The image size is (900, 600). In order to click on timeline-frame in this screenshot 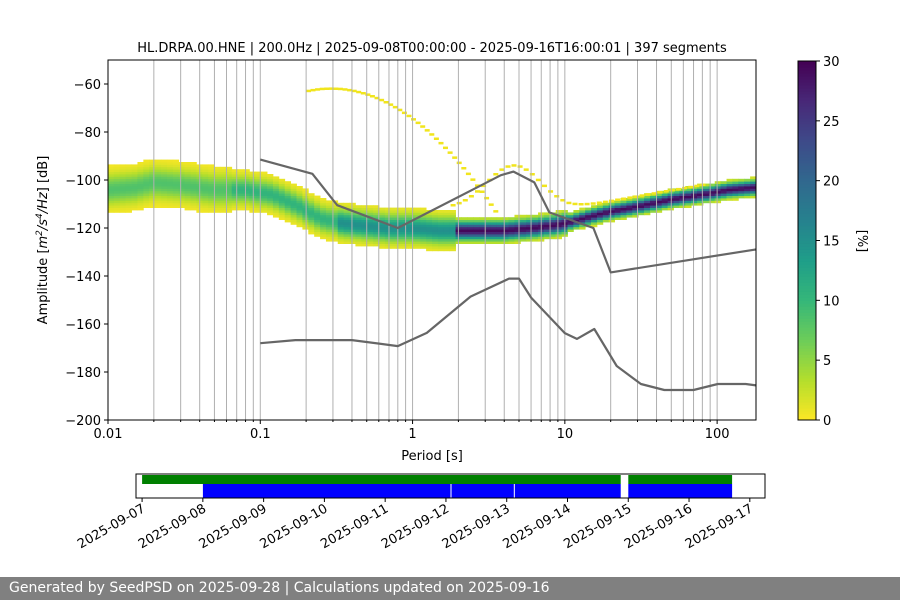, I will do `click(450, 486)`.